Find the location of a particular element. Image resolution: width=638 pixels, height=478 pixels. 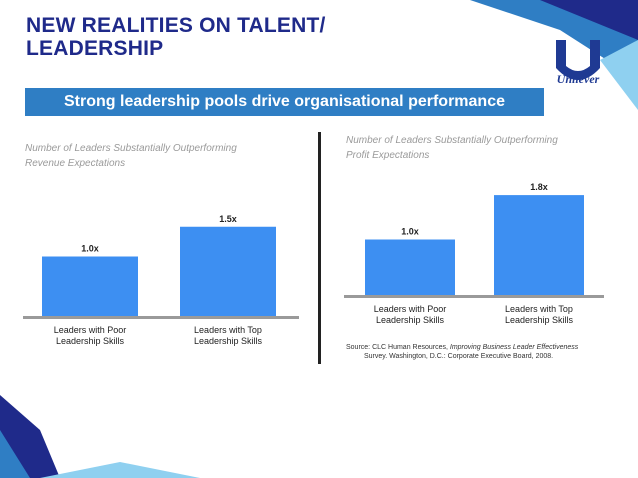

source-prefix: Source: CLC Human Resources, is located at coordinates (398, 347).